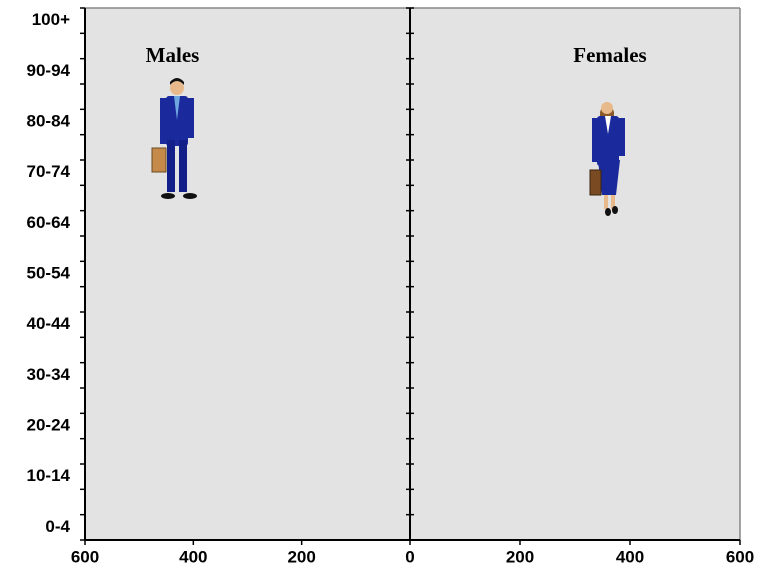  What do you see at coordinates (49, 120) in the screenshot?
I see `y-tick-label: 80-84` at bounding box center [49, 120].